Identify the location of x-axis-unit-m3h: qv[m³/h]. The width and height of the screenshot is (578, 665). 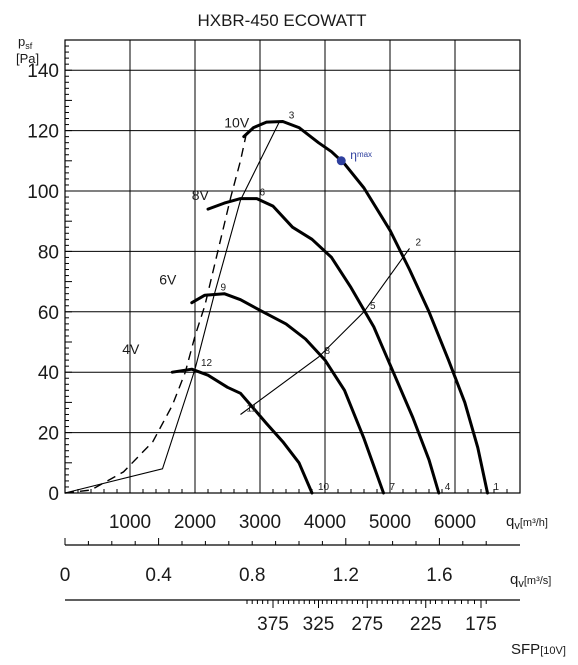
(527, 522).